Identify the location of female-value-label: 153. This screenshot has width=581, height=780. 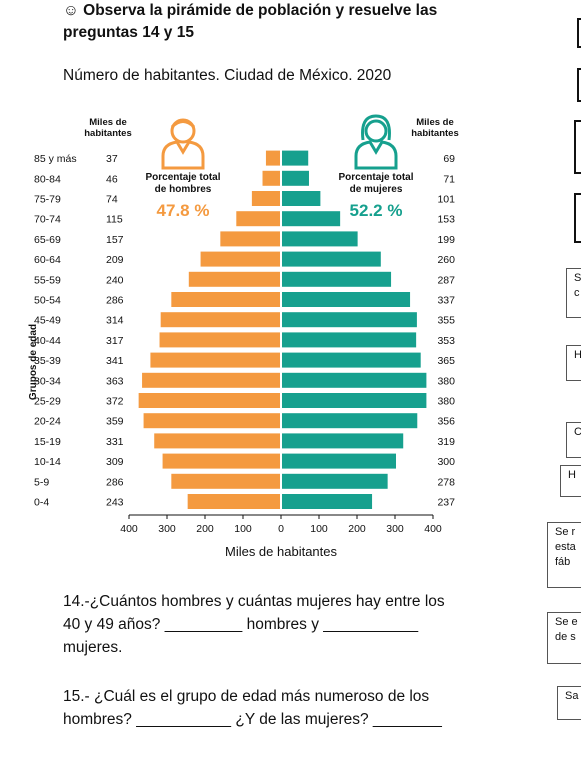
(446, 220).